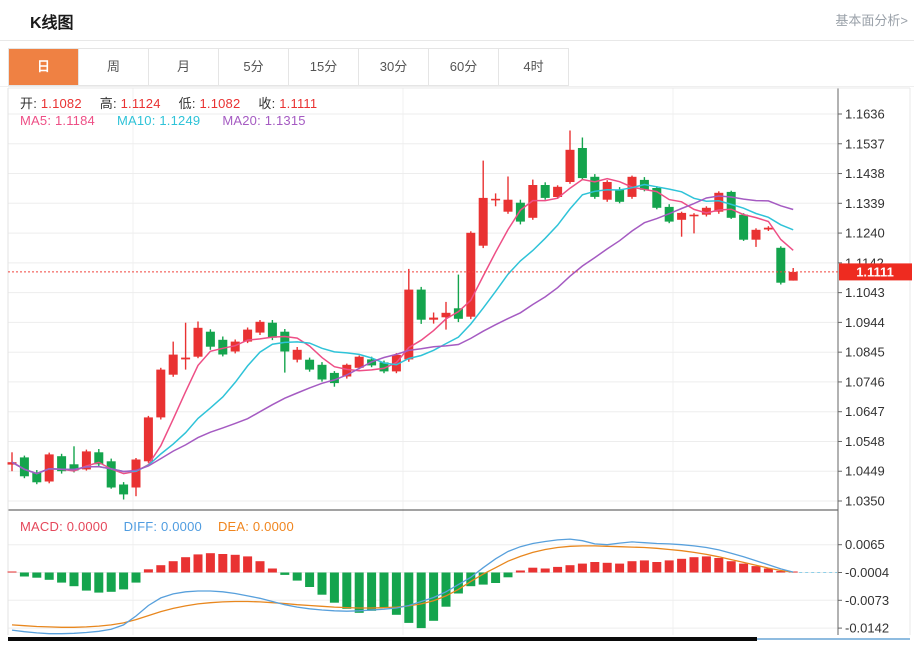  Describe the element at coordinates (324, 67) in the screenshot. I see `tab-15分: 15分` at that location.